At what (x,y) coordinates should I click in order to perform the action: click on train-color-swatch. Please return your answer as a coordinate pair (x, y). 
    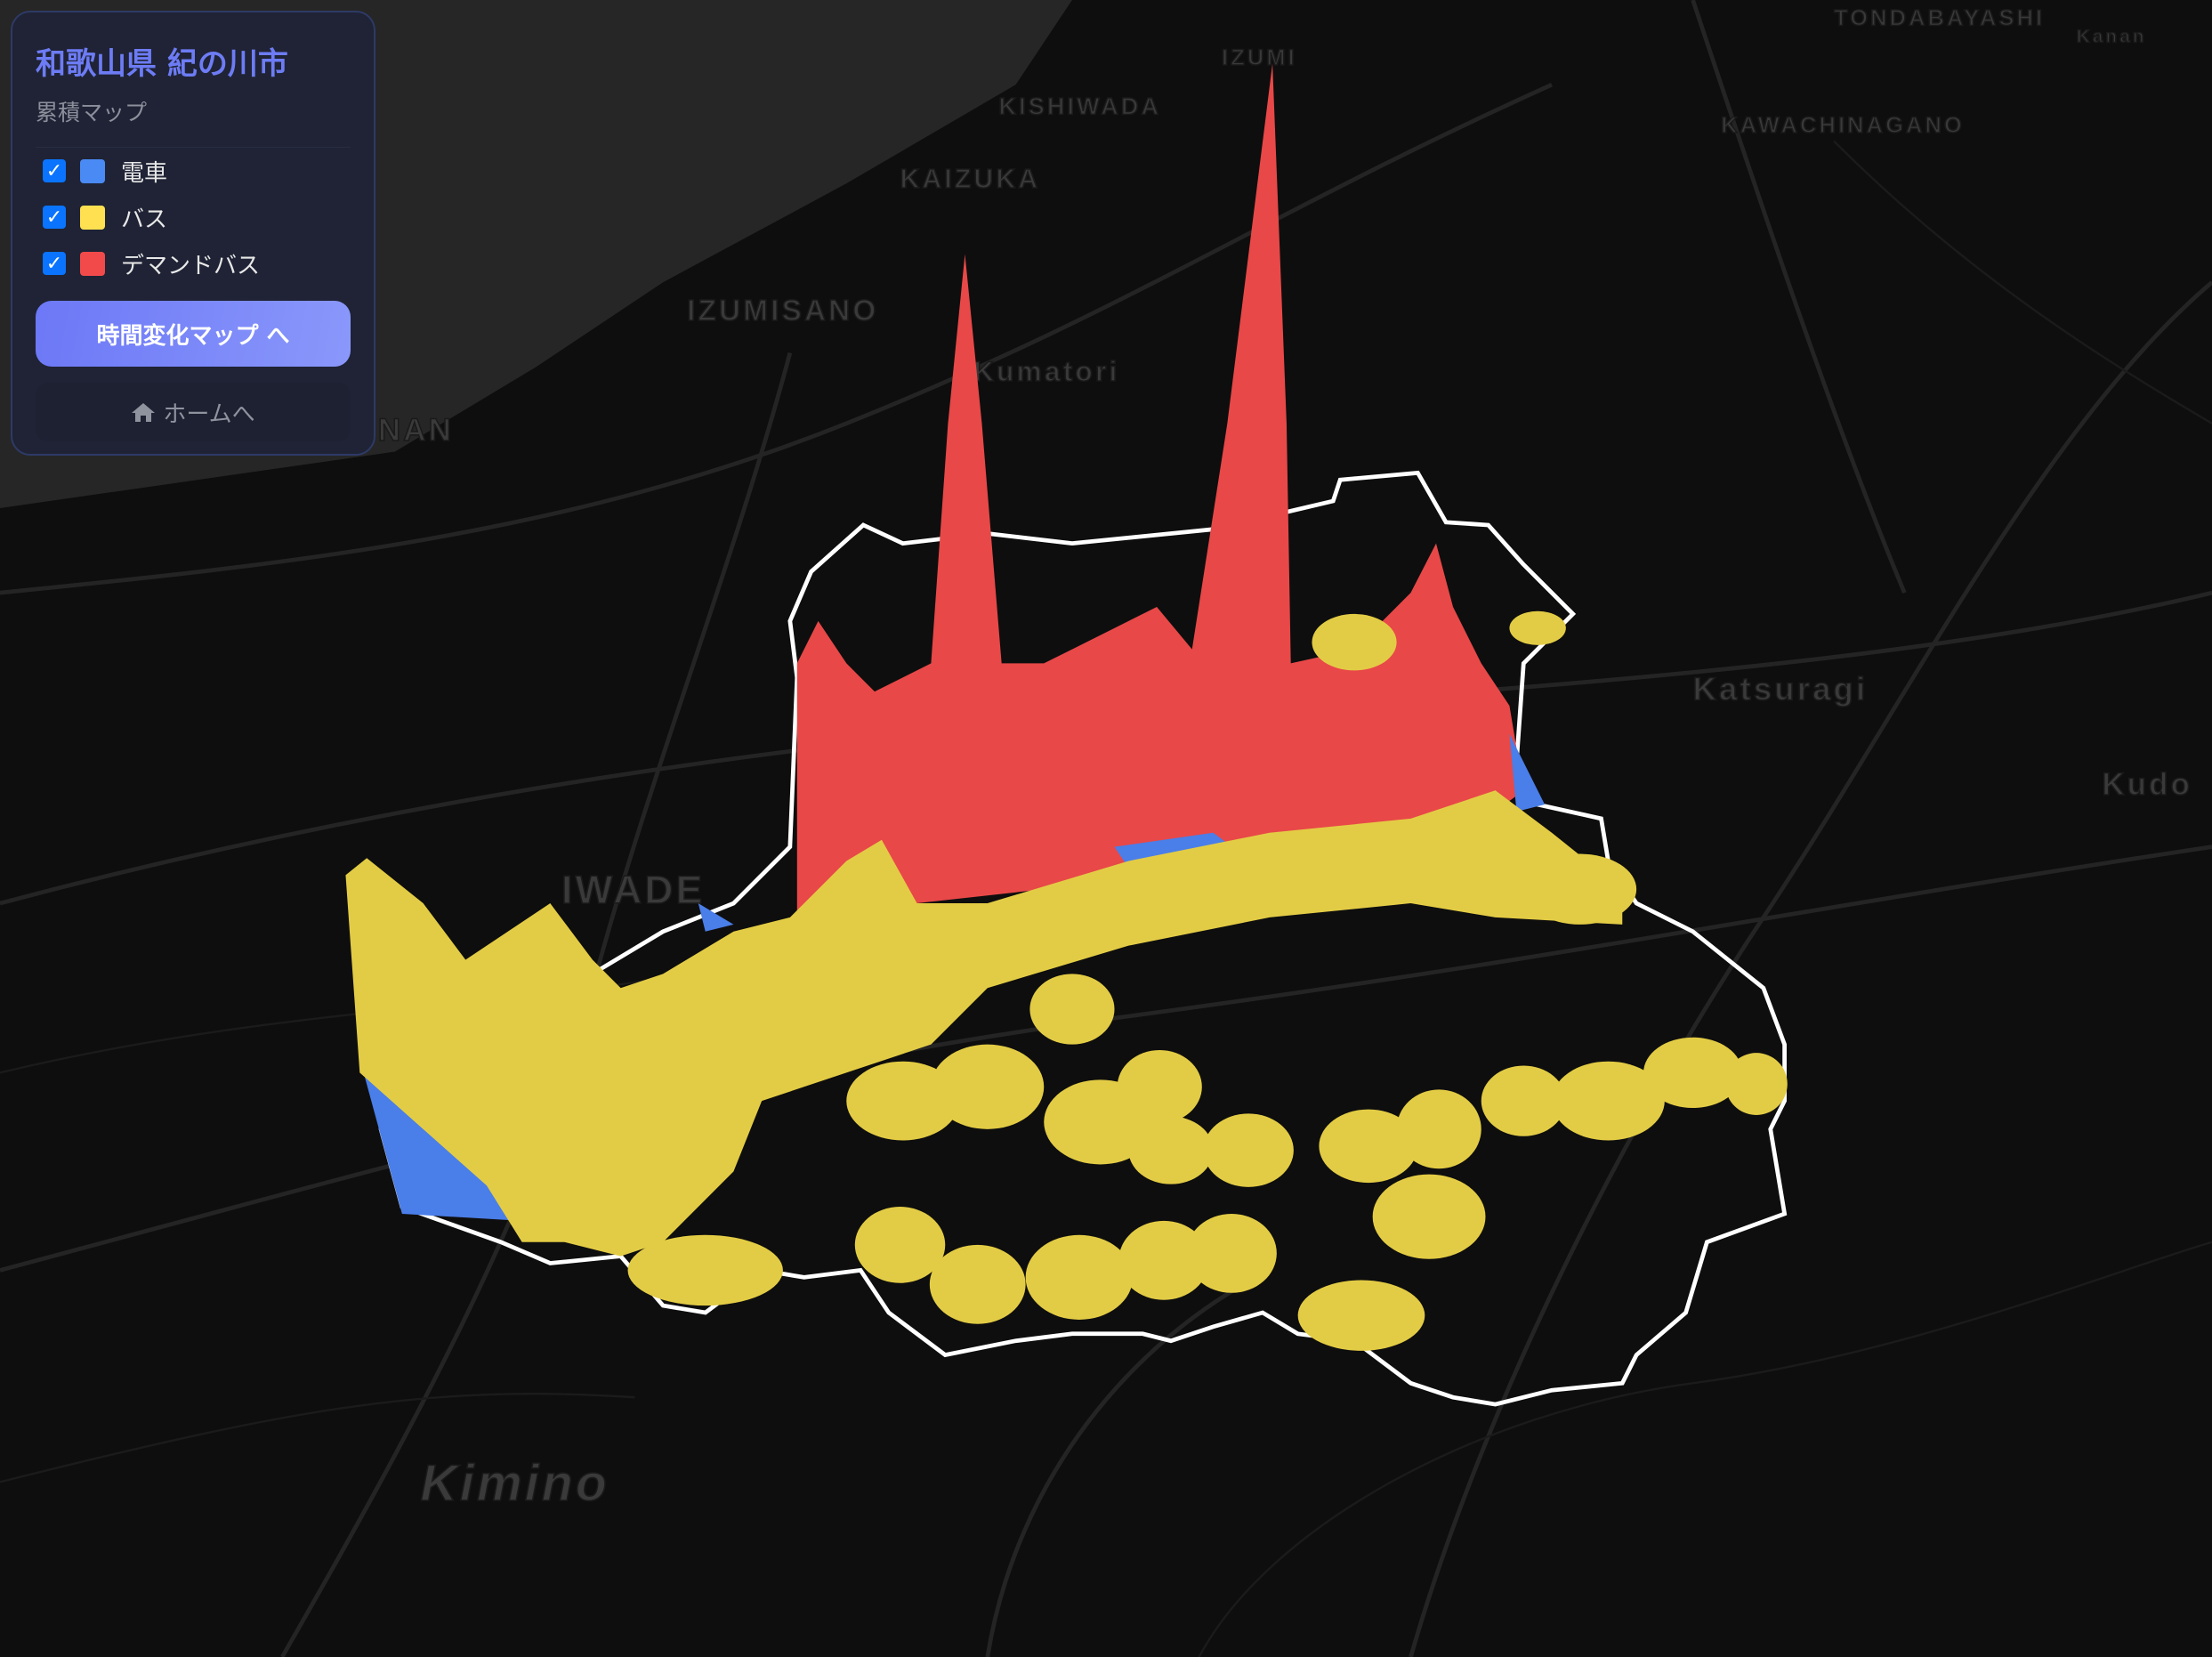
    Looking at the image, I should click on (93, 170).